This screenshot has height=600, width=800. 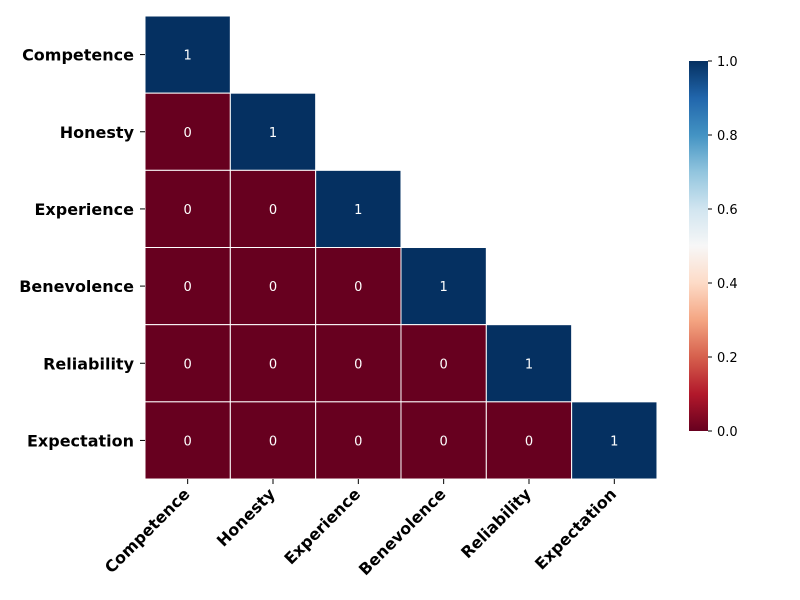 What do you see at coordinates (727, 284) in the screenshot?
I see `colorbar-tick-label: 0.4` at bounding box center [727, 284].